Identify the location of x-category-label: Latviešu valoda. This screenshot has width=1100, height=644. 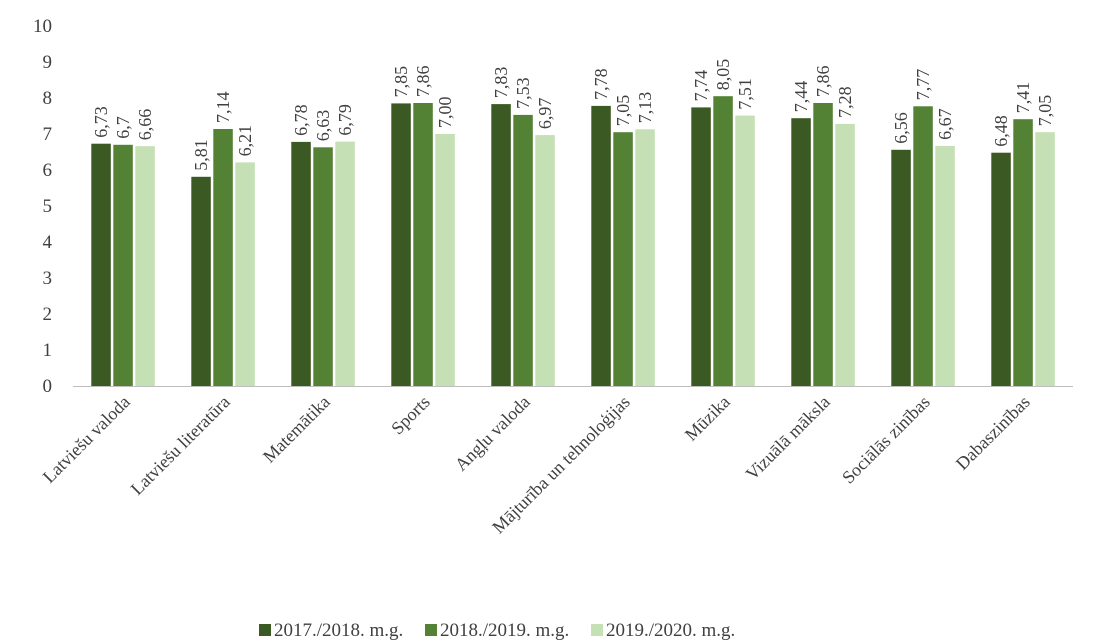
(86, 439).